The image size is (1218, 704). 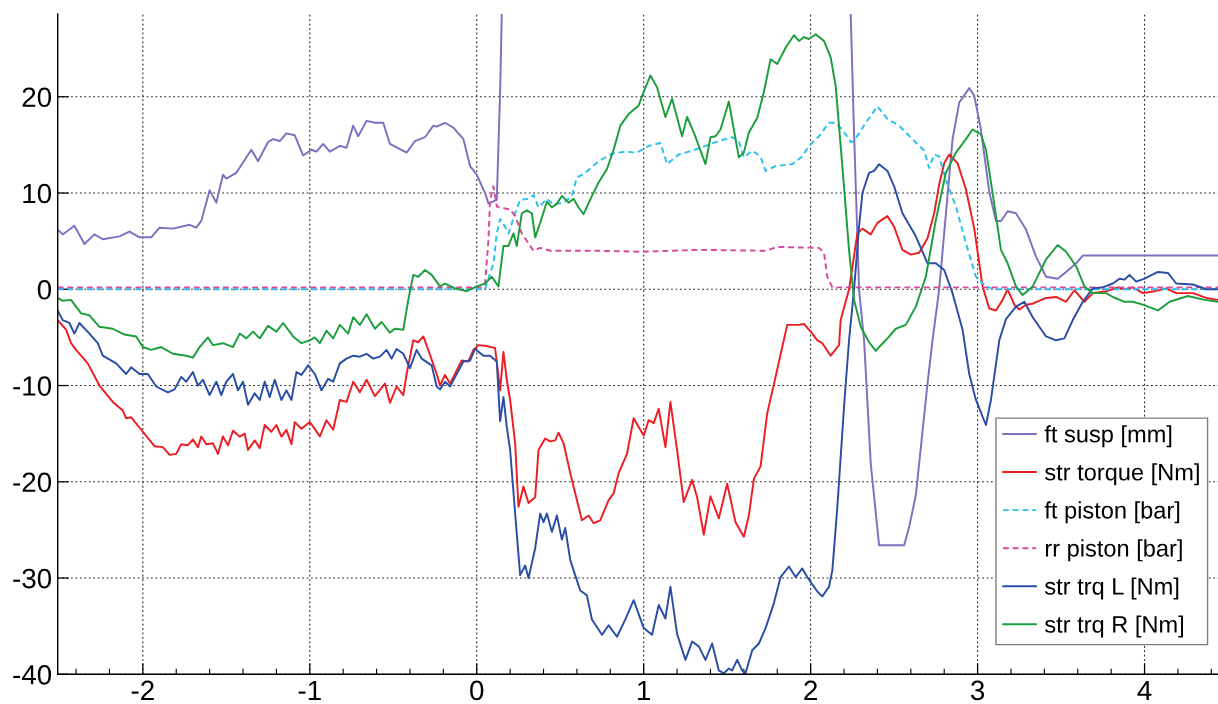 What do you see at coordinates (142, 690) in the screenshot?
I see `x-tick-label: -2` at bounding box center [142, 690].